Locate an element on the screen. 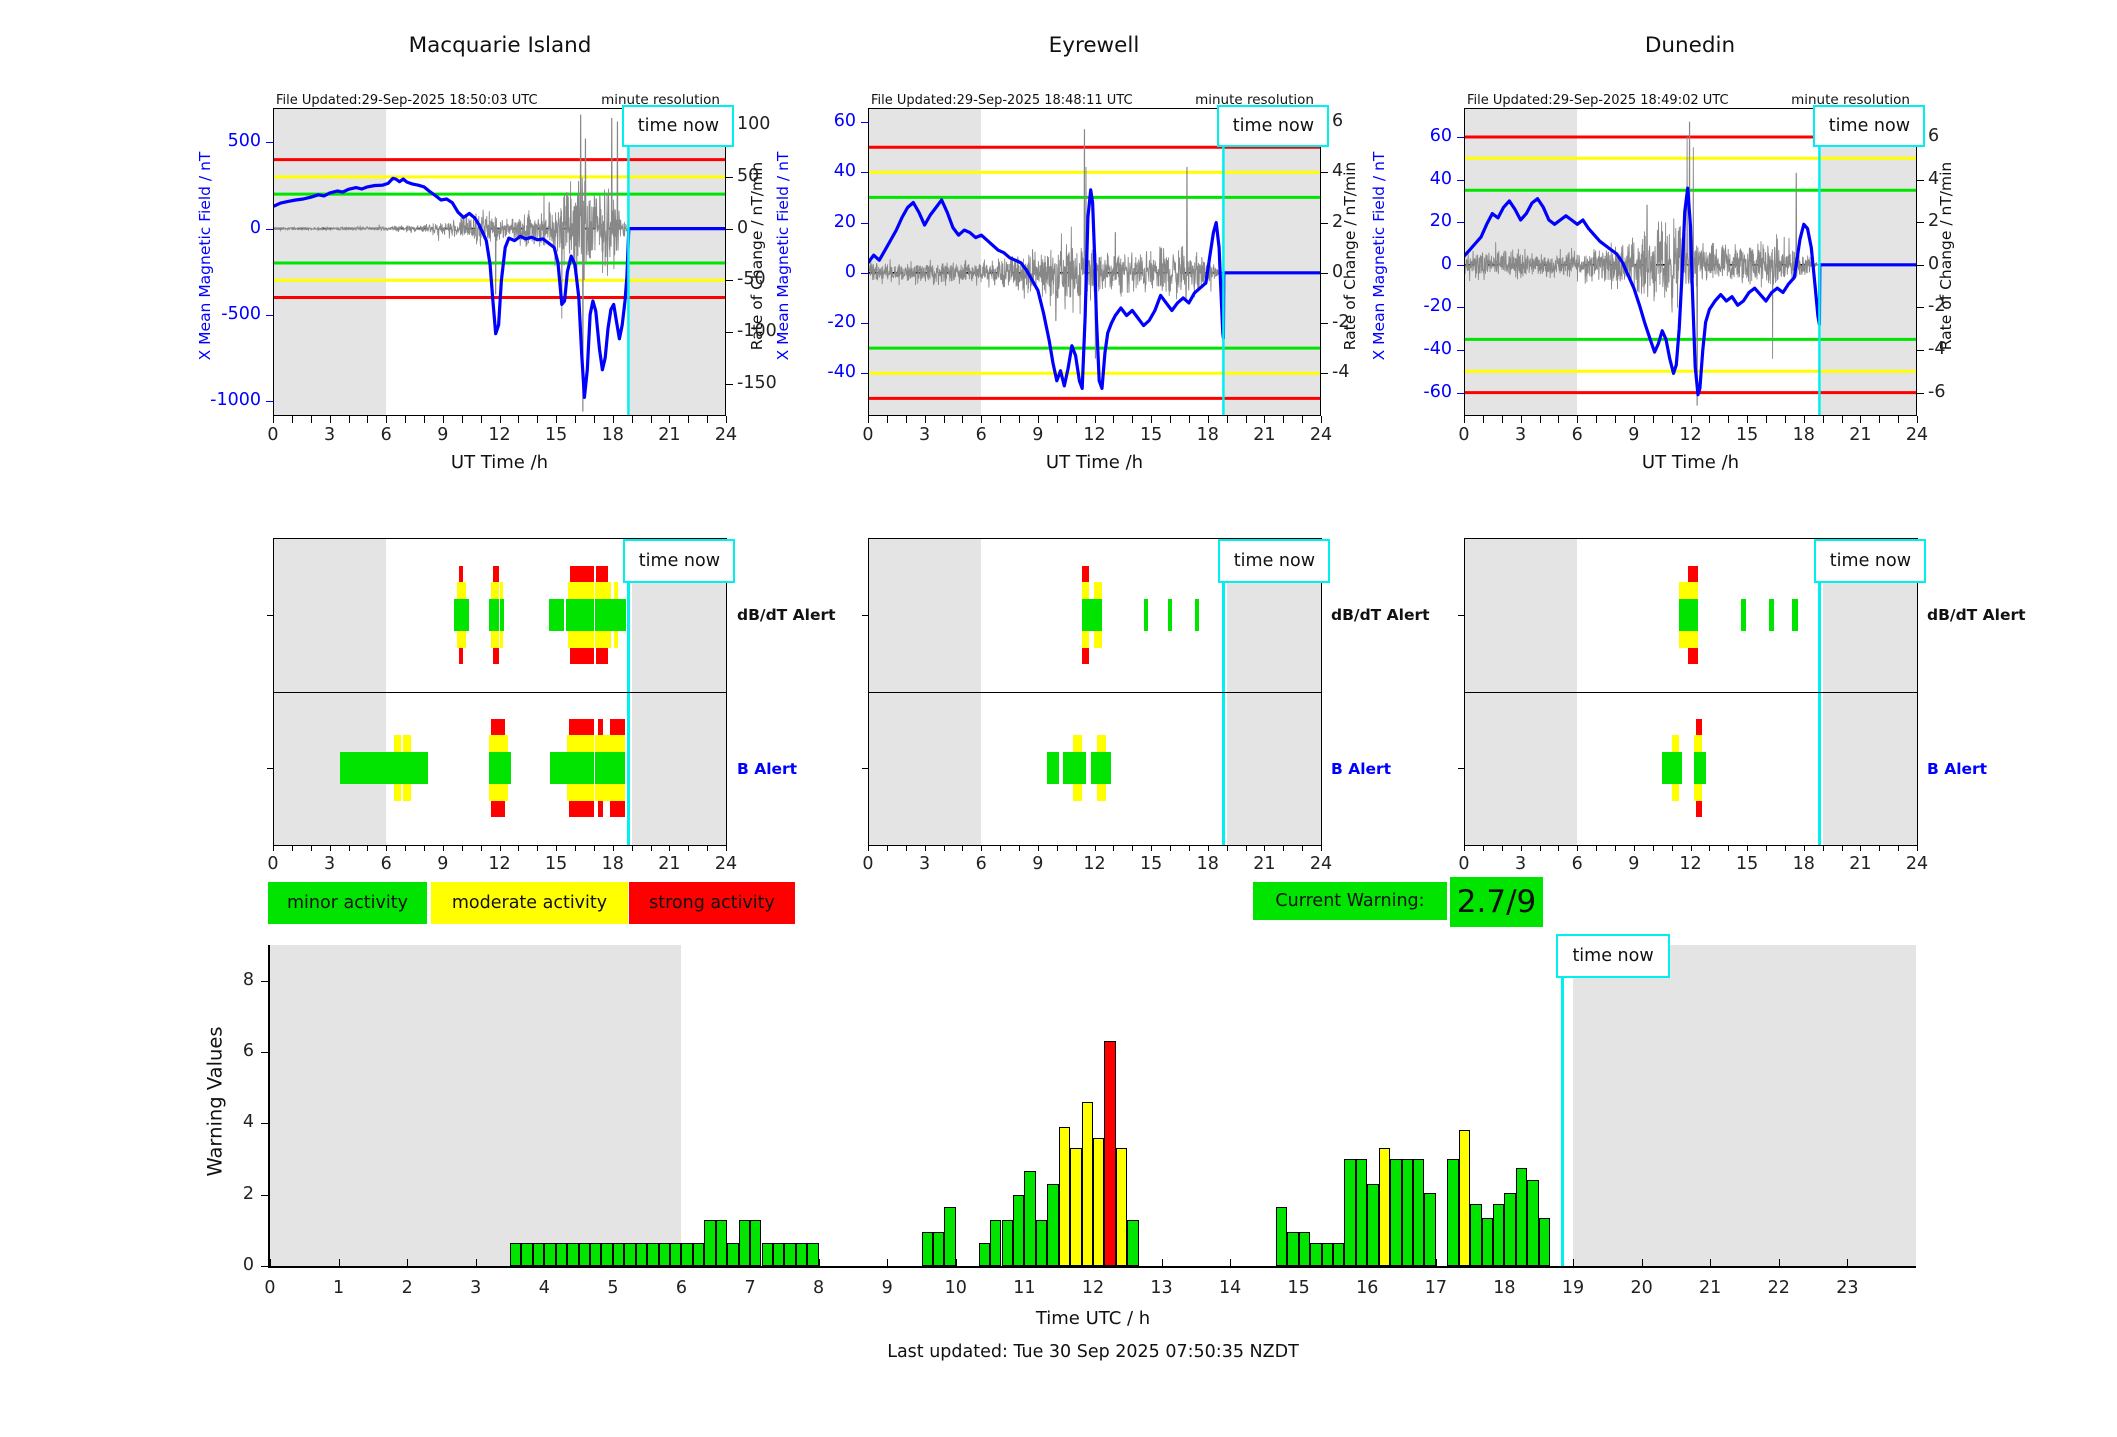 This screenshot has width=2117, height=1437. warning-y-tick-label: 6 is located at coordinates (248, 1050).